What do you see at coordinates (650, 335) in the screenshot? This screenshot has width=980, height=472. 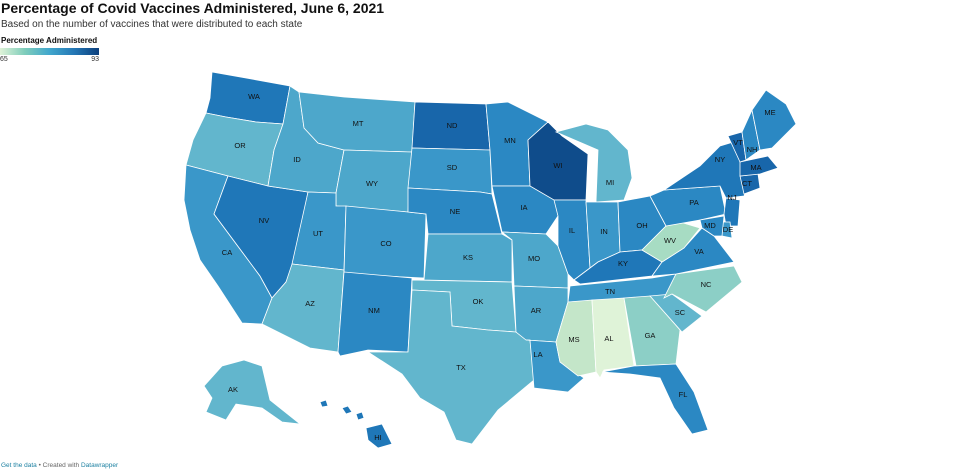 I see `label-GA: GA` at bounding box center [650, 335].